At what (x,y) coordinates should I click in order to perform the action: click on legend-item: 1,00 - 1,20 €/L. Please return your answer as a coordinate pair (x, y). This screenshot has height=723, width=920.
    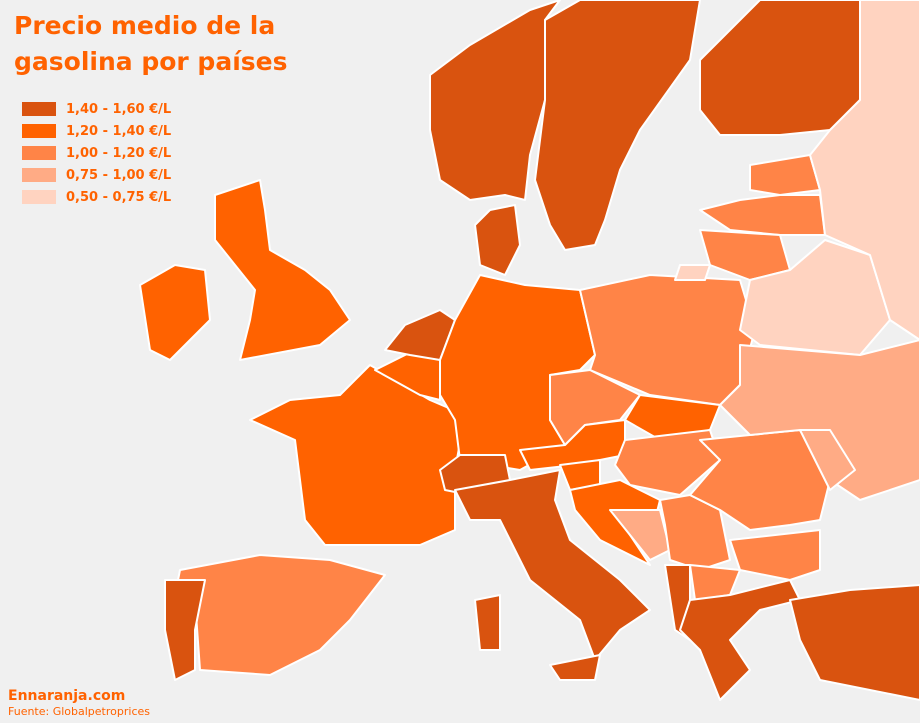
    Looking at the image, I should click on (96, 153).